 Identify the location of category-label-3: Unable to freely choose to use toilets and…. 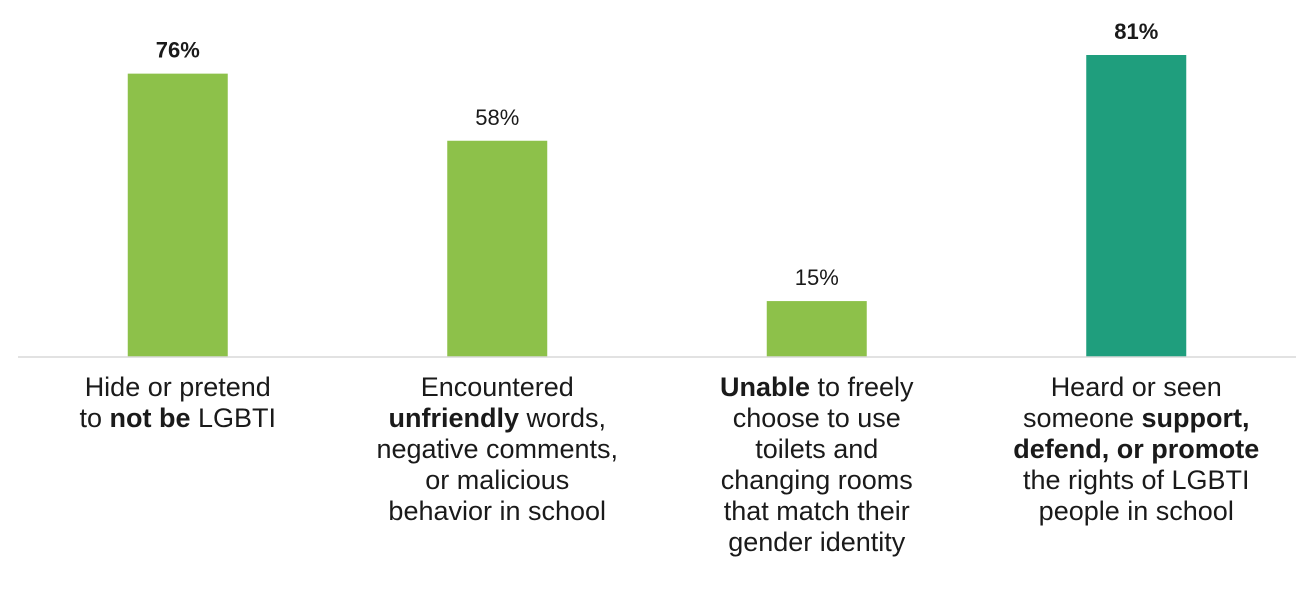
(816, 464).